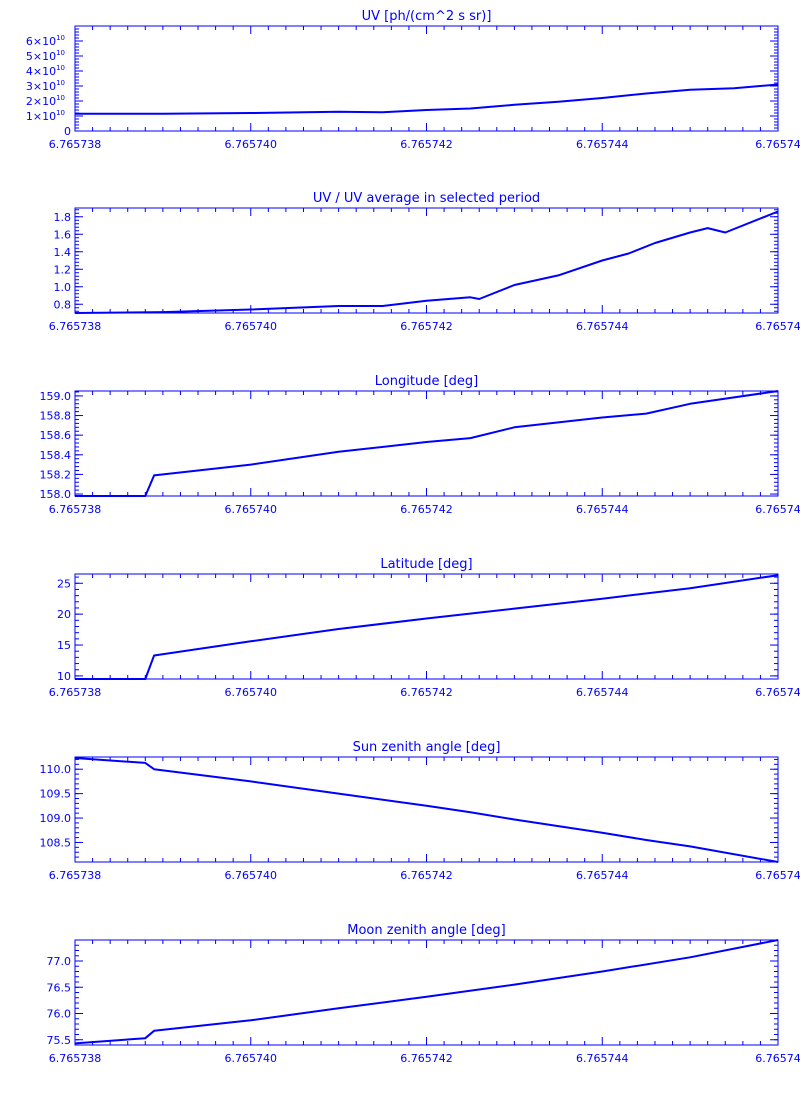 The image size is (800, 1100). Describe the element at coordinates (45, 56) in the screenshot. I see `y-tick-label: 5×10¹⁰` at that location.